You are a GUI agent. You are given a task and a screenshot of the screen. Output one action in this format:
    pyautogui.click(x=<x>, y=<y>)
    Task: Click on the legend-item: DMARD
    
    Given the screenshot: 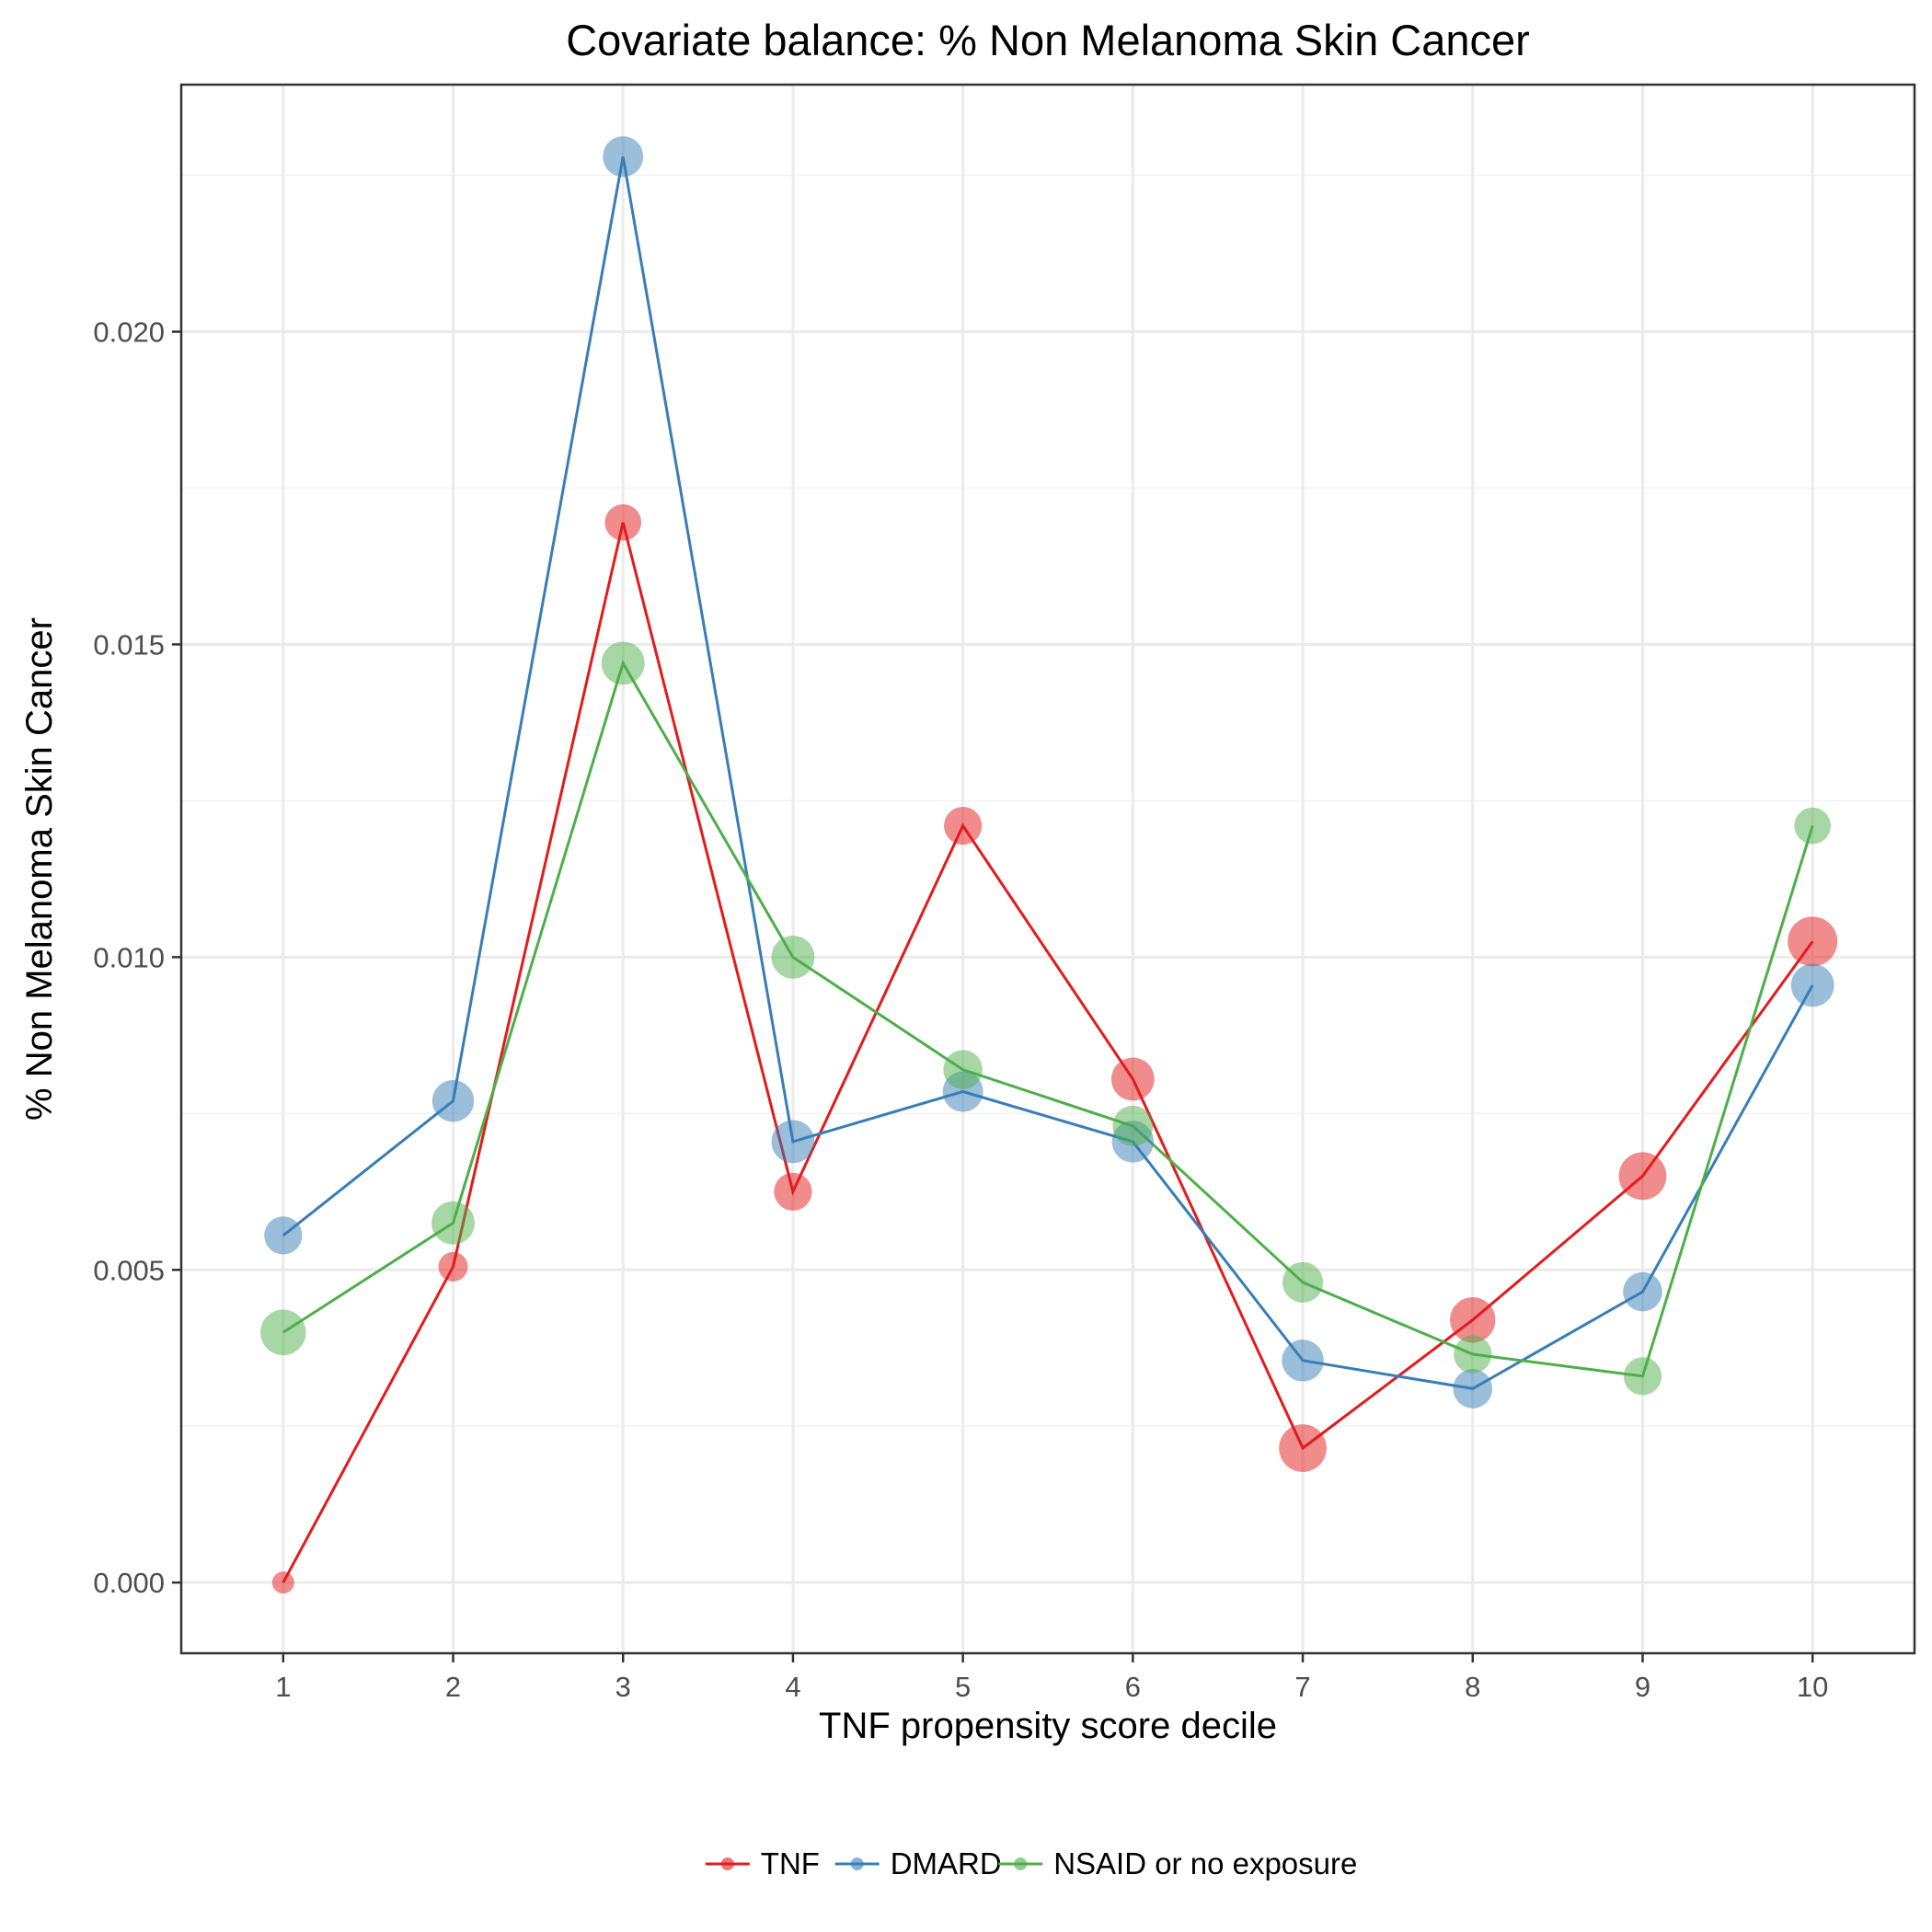 What is the action you would take?
    pyautogui.click(x=918, y=1863)
    